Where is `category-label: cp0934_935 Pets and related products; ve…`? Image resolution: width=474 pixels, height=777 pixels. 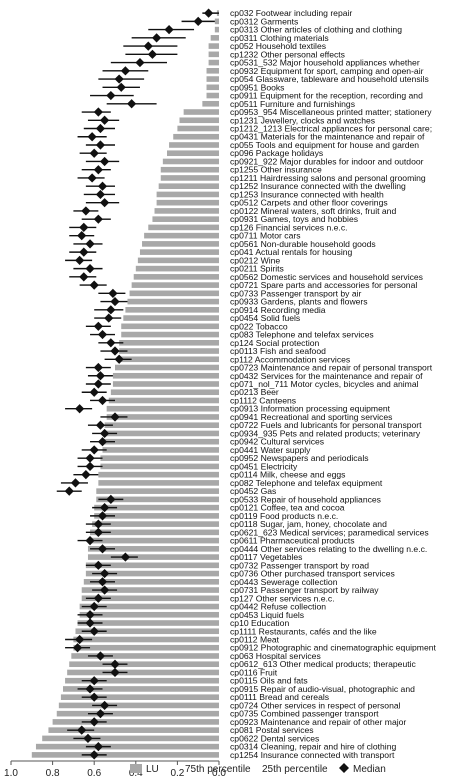 category-label: cp0934_935 Pets and related products; ve… is located at coordinates (325, 433).